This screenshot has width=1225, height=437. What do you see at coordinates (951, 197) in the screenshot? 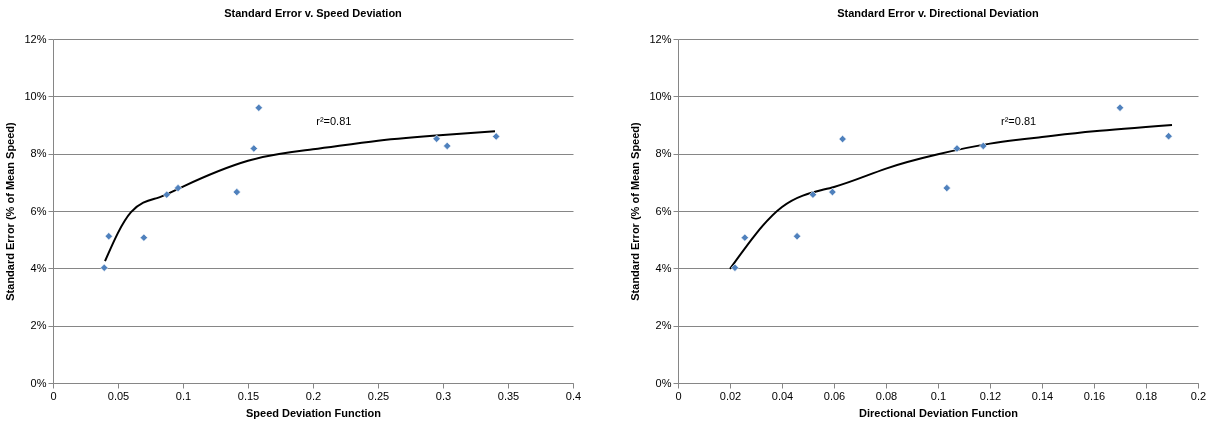
I see `line-series` at bounding box center [951, 197].